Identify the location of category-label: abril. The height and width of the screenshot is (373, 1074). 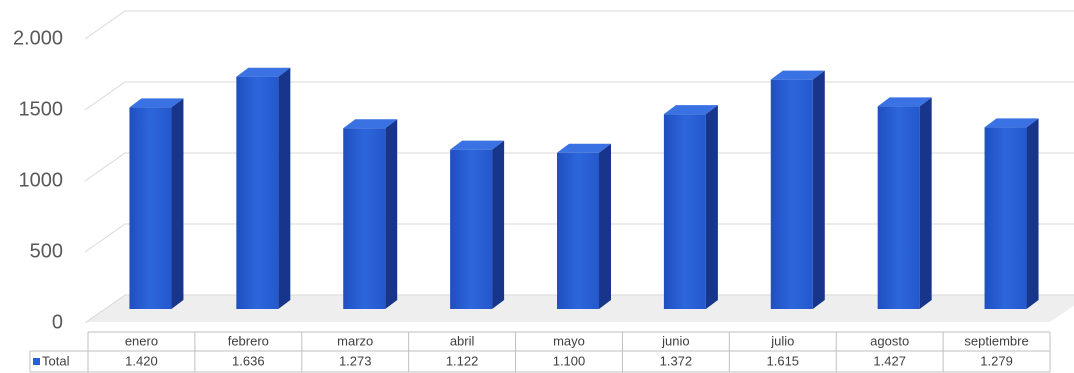
(462, 340).